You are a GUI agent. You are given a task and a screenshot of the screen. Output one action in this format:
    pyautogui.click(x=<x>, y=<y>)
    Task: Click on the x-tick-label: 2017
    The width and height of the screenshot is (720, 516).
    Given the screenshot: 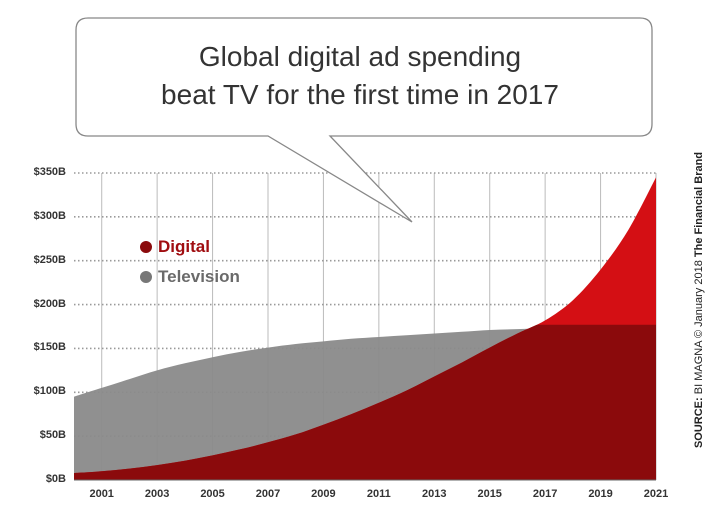 What is the action you would take?
    pyautogui.click(x=545, y=494)
    